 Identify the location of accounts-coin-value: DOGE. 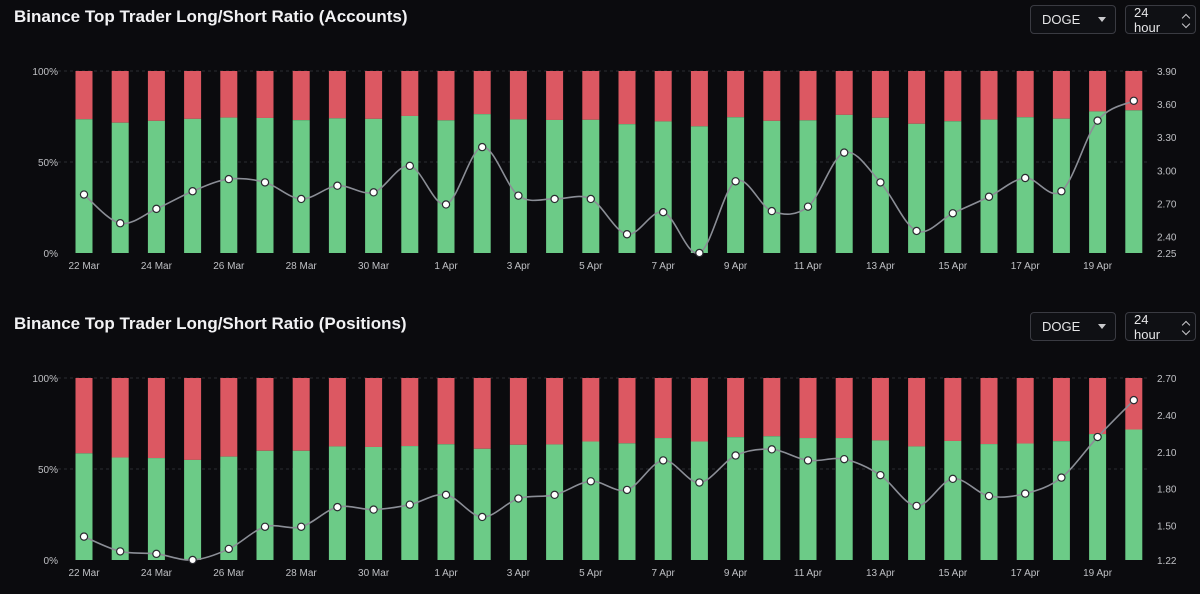
(1061, 19).